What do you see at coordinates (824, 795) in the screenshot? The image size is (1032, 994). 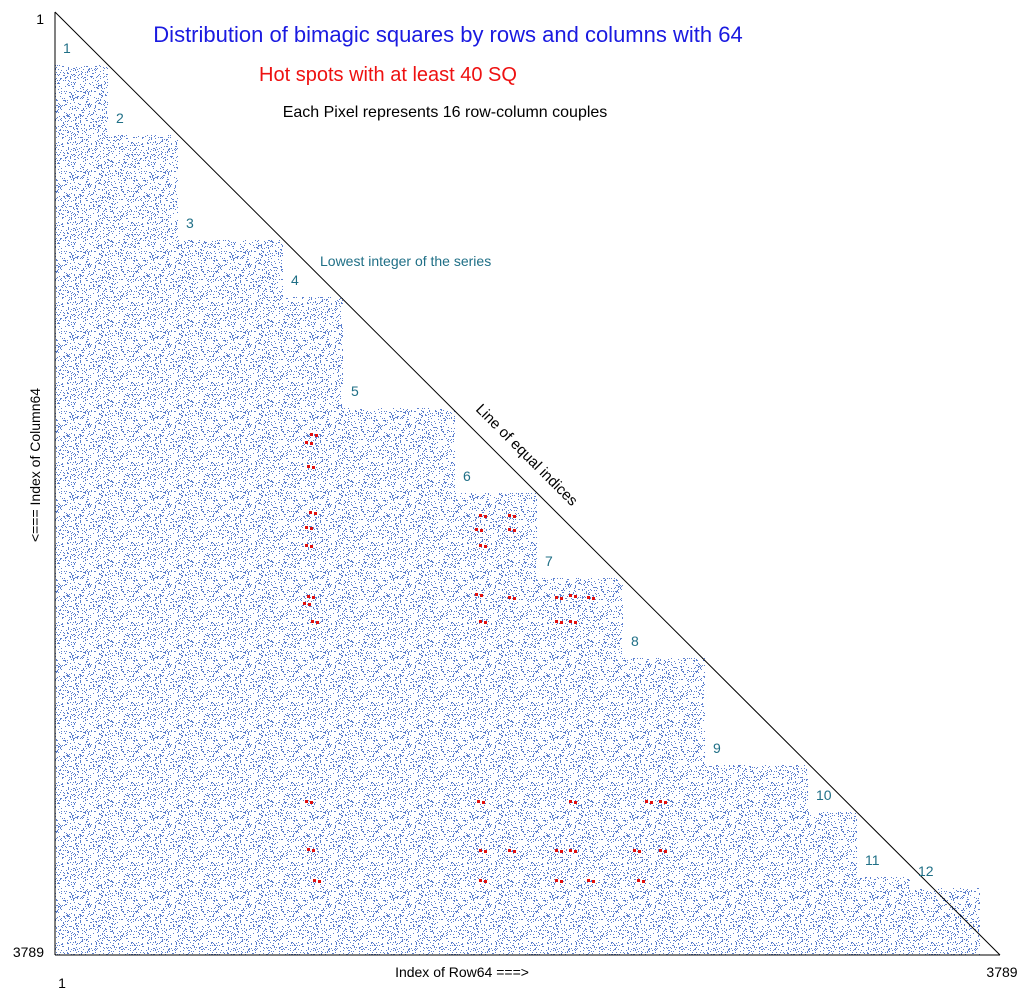 I see `block-label: 10` at bounding box center [824, 795].